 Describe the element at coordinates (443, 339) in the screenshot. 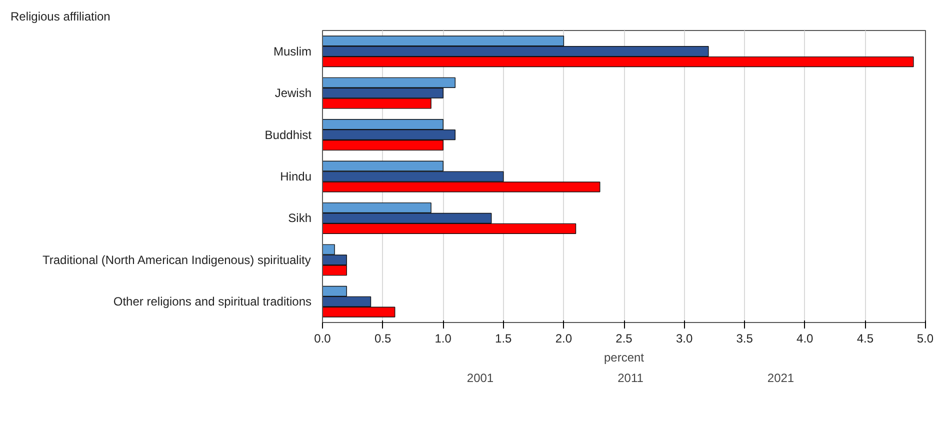

I see `x-tick-label: 1.0` at that location.